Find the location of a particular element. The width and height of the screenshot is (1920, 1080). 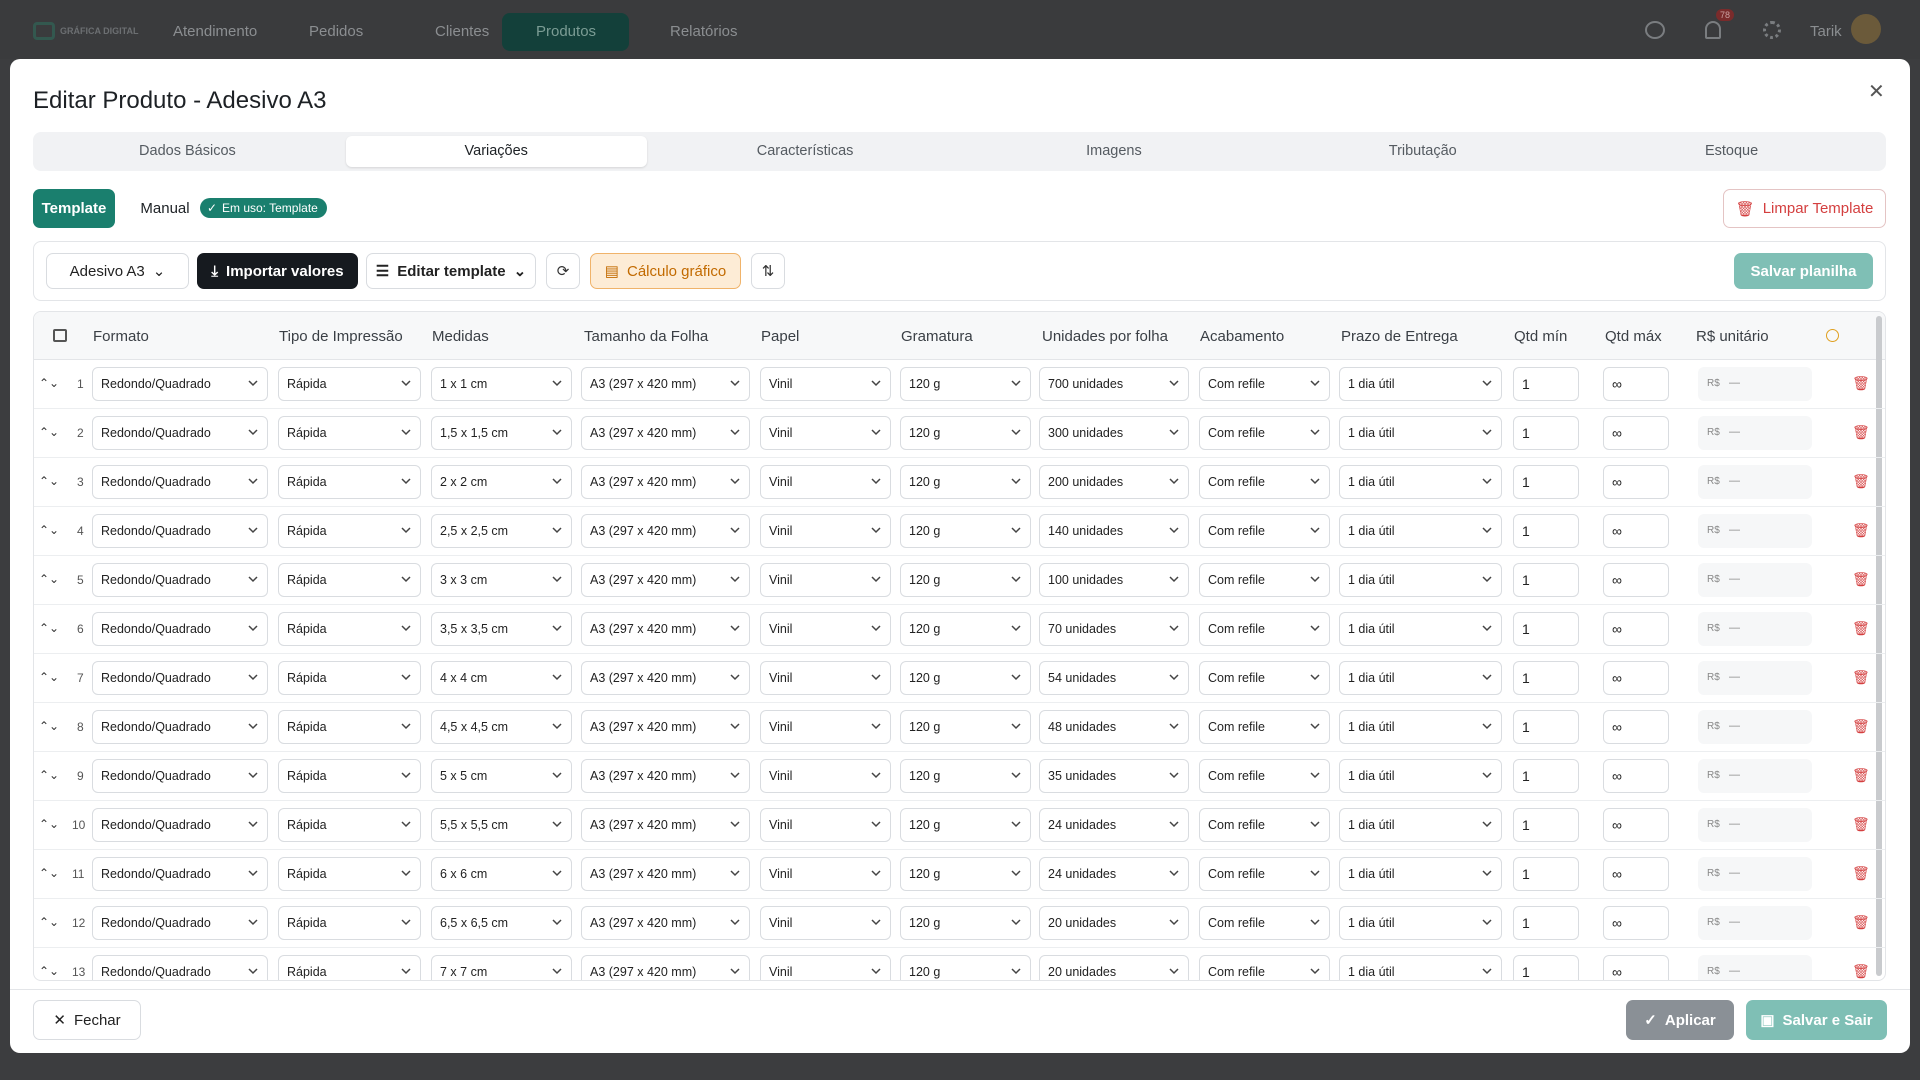

select-cell: 3 x 3 cm is located at coordinates (501, 580).